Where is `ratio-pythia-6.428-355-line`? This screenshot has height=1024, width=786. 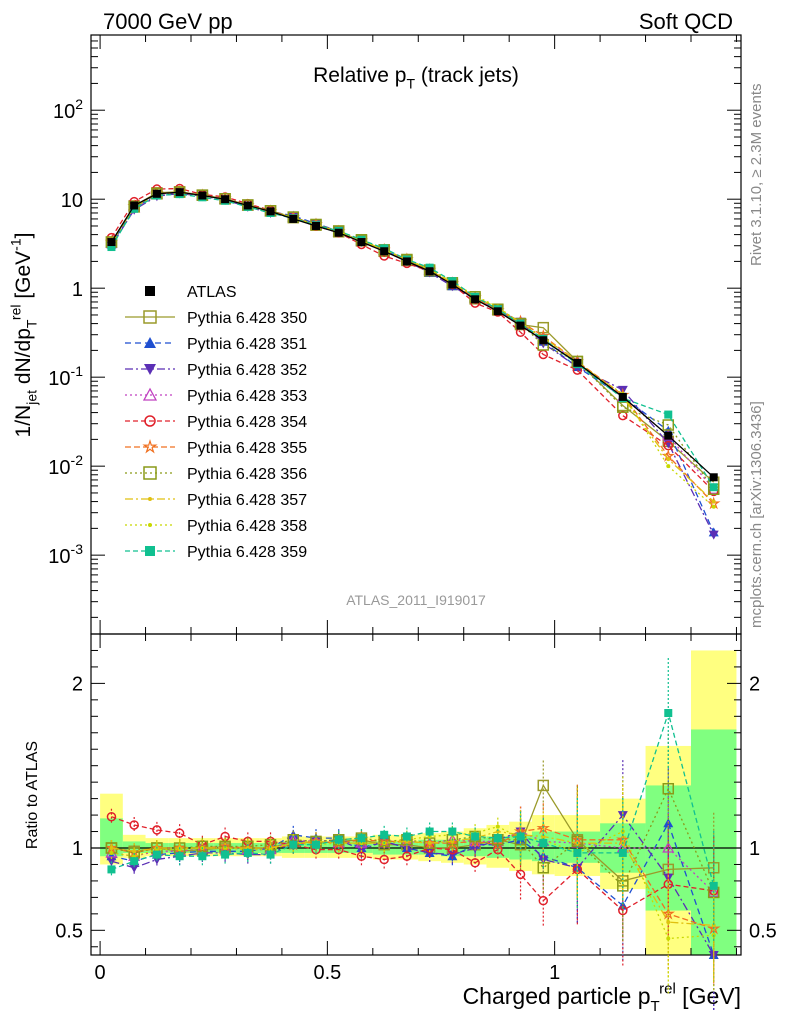
ratio-pythia-6.428-355-line is located at coordinates (412, 878).